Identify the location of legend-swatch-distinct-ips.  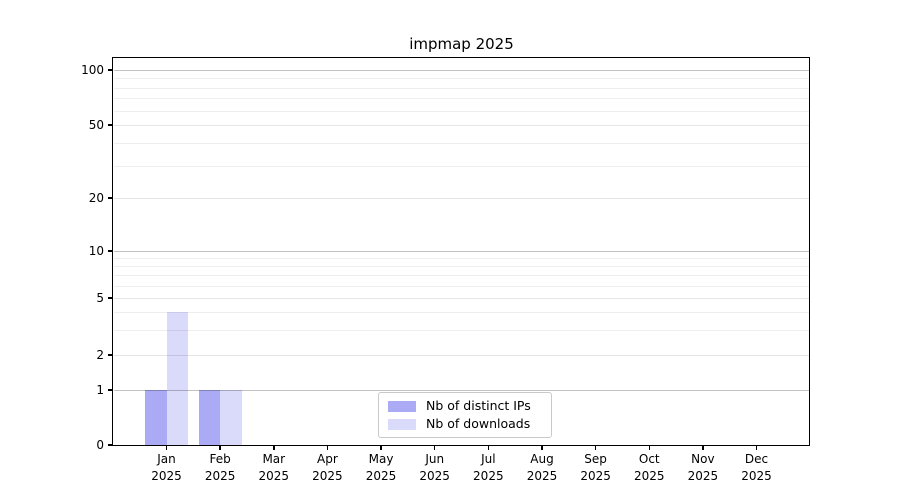
(402, 406).